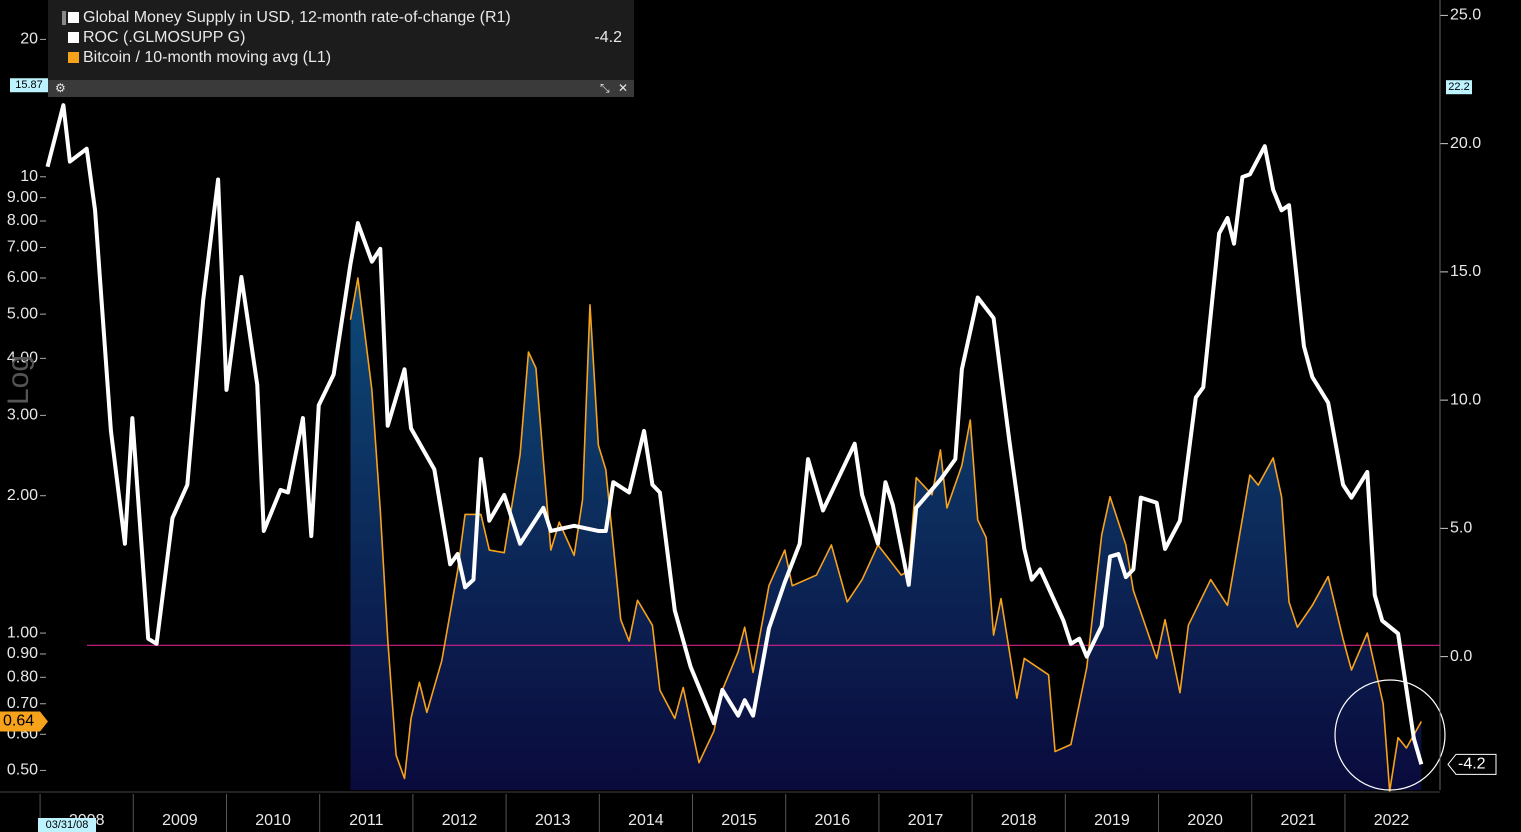  What do you see at coordinates (1465, 271) in the screenshot?
I see `y2-tick-label: 15.0` at bounding box center [1465, 271].